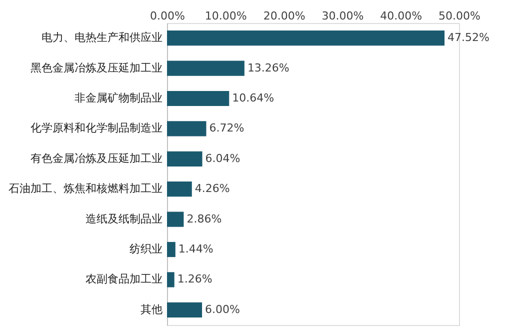  What do you see at coordinates (96, 67) in the screenshot?
I see `y-tick-label: 黑色金属冶炼及压延加工业` at bounding box center [96, 67].